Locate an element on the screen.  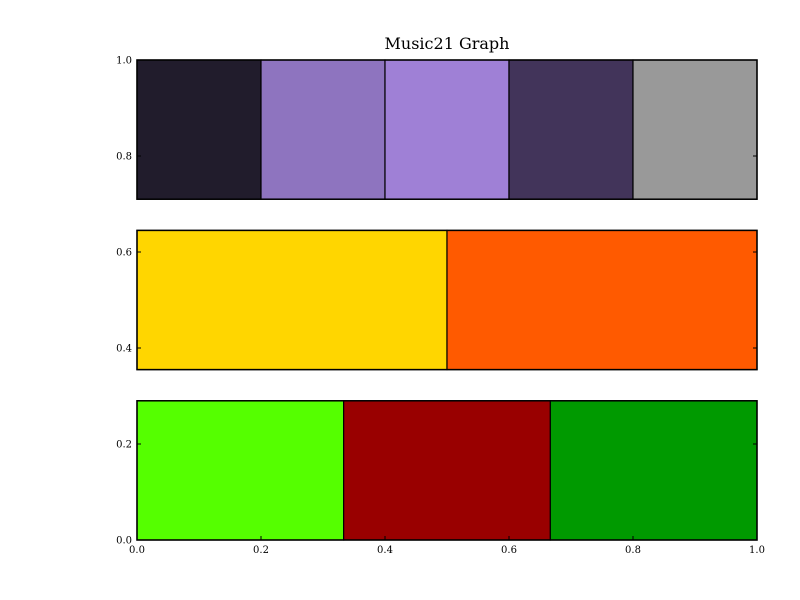
y-tick-label: 0.8 is located at coordinates (124, 157).